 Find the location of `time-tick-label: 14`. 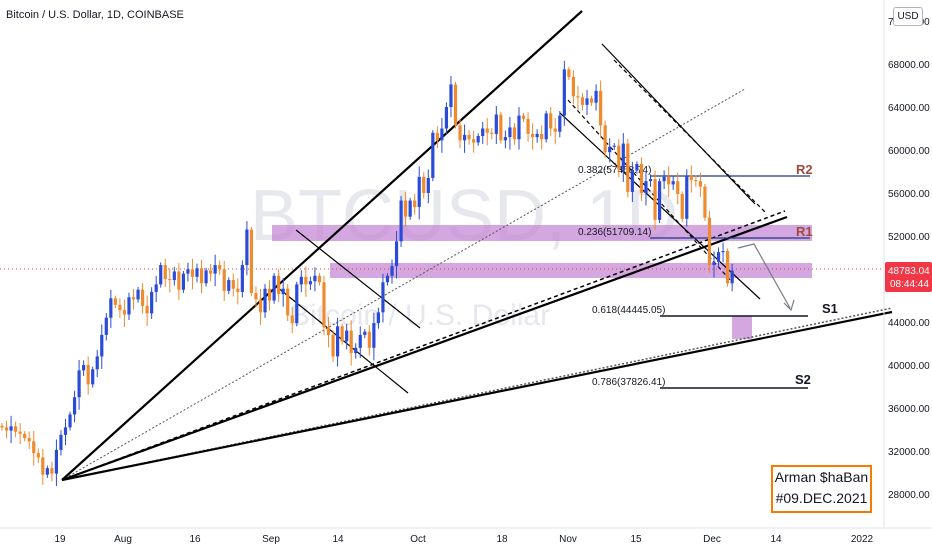

time-tick-label: 14 is located at coordinates (776, 539).